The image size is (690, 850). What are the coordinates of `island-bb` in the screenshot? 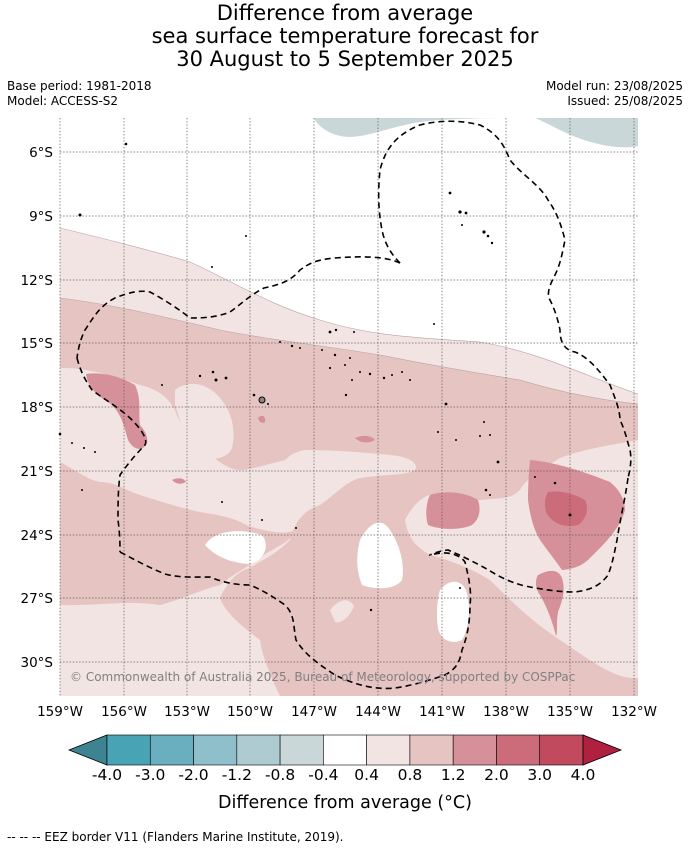 It's located at (555, 483).